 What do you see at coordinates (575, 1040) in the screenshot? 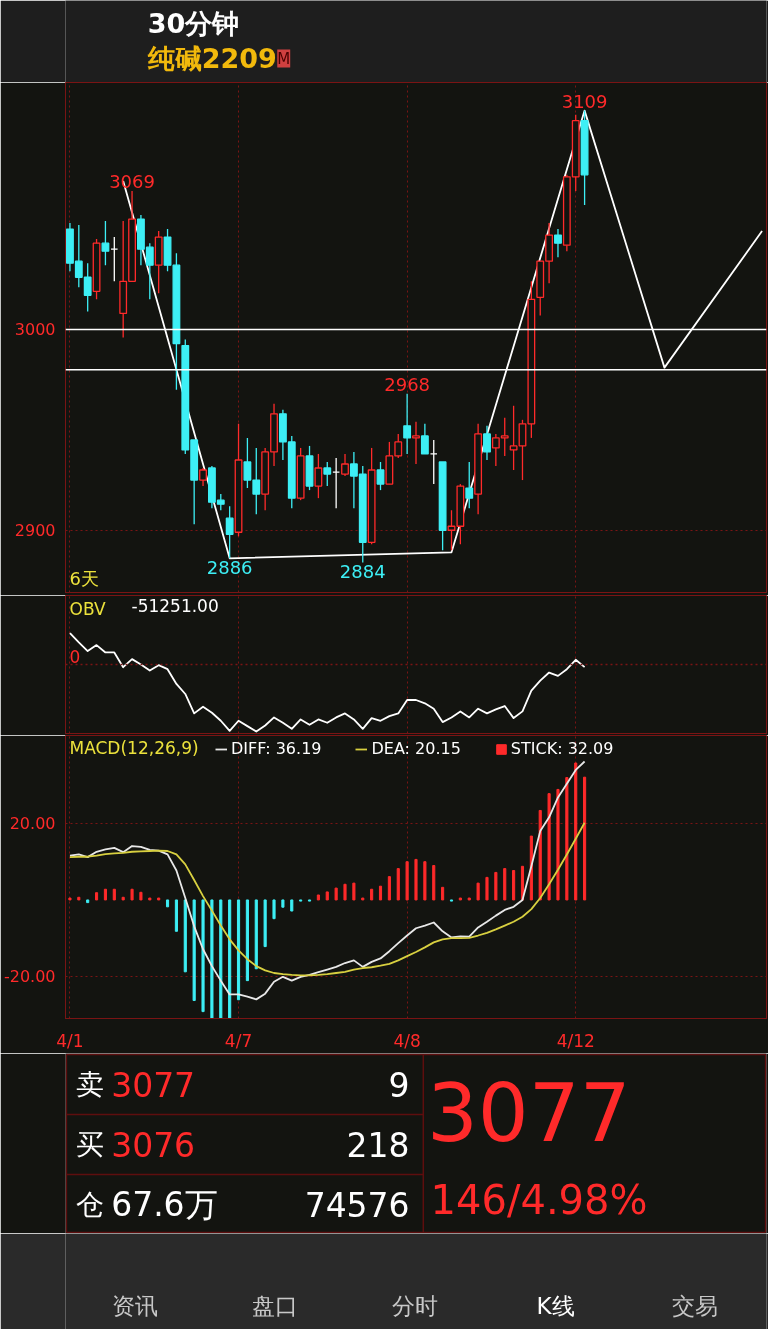
I see `x-tick-label: 4/12` at bounding box center [575, 1040].